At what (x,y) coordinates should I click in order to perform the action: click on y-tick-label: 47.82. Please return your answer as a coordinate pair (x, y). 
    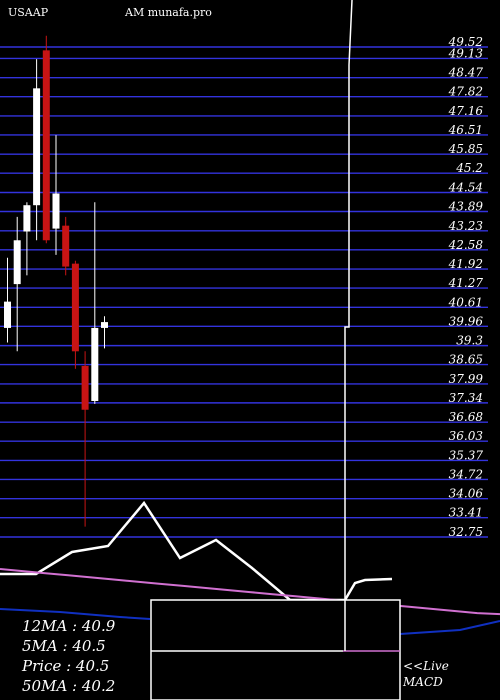
    Looking at the image, I should click on (465, 92).